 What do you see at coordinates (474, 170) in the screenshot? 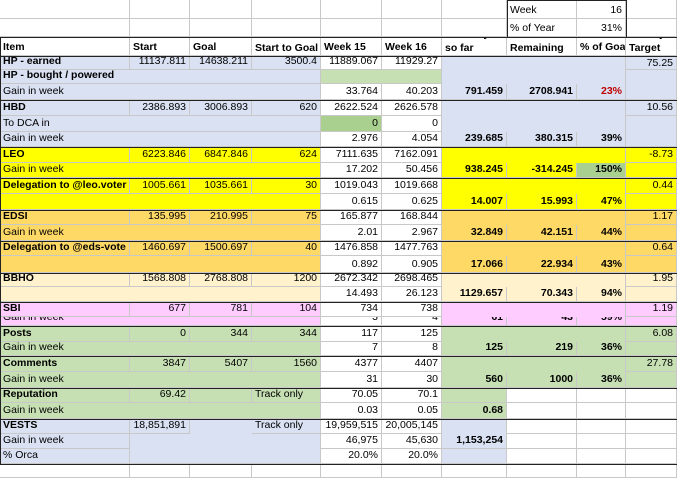
I see `gain-year-value: 938.245` at bounding box center [474, 170].